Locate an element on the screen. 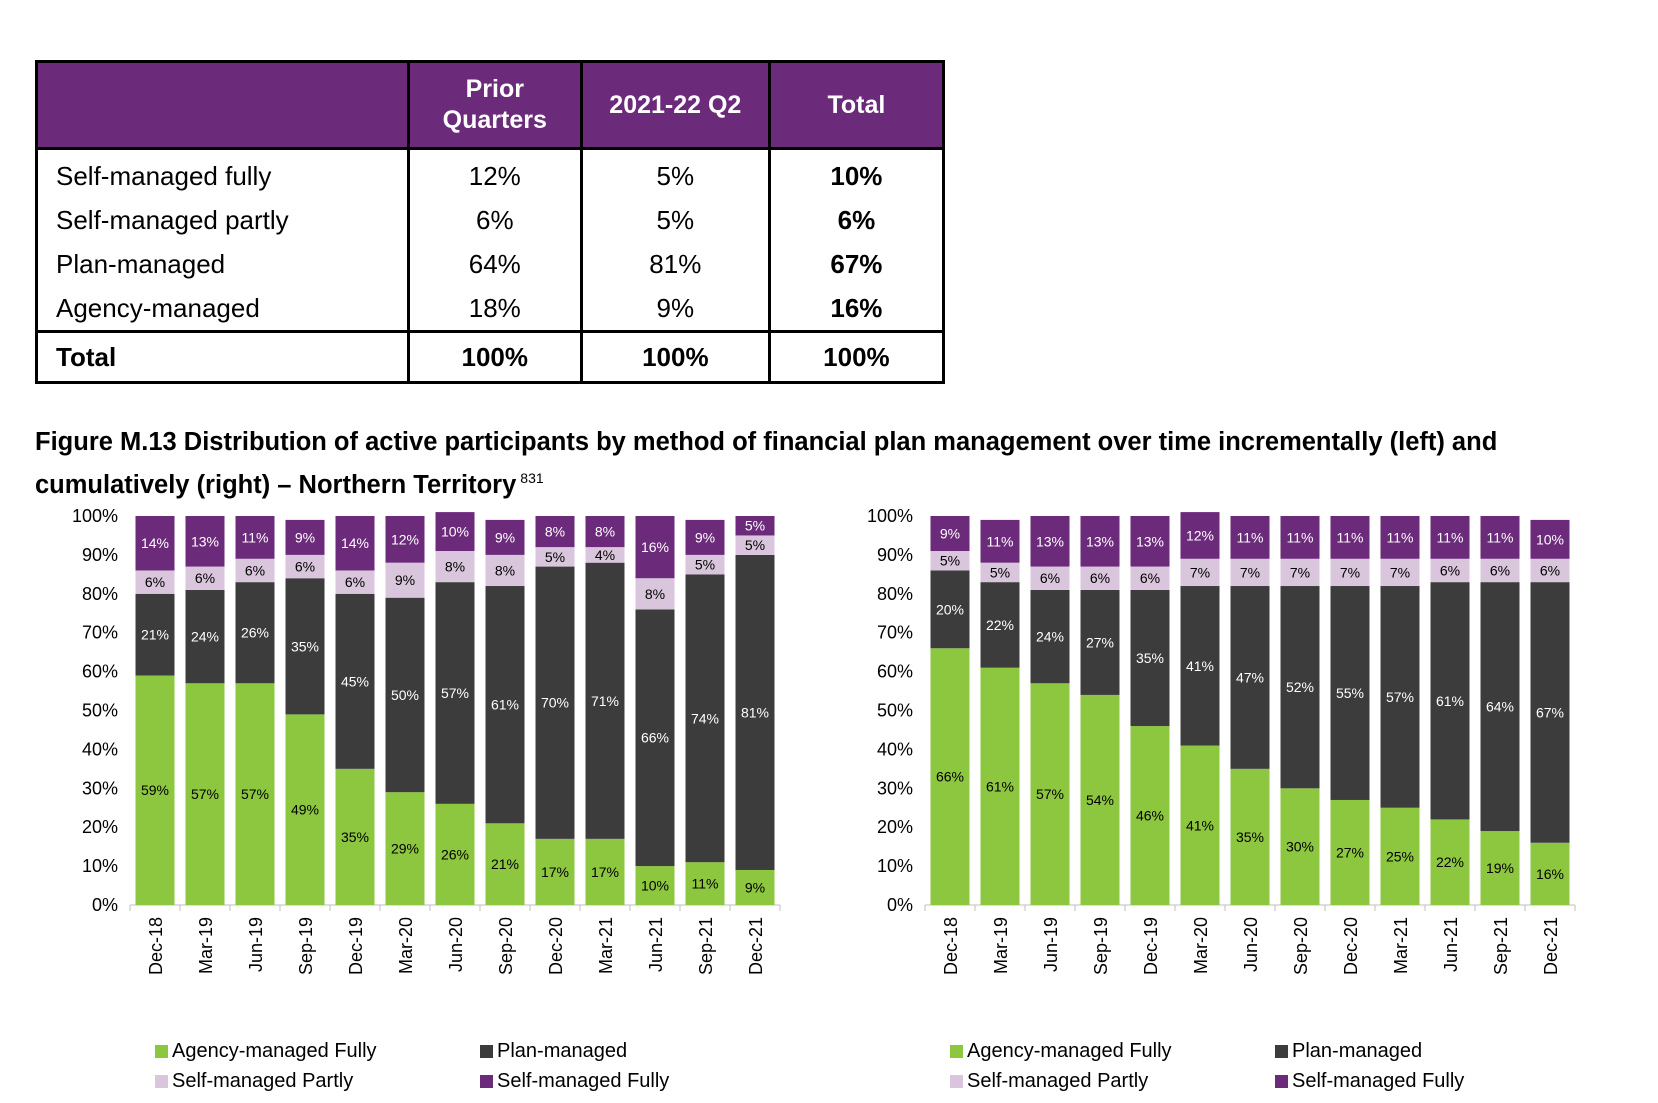  cell-total: 10% is located at coordinates (855, 173).